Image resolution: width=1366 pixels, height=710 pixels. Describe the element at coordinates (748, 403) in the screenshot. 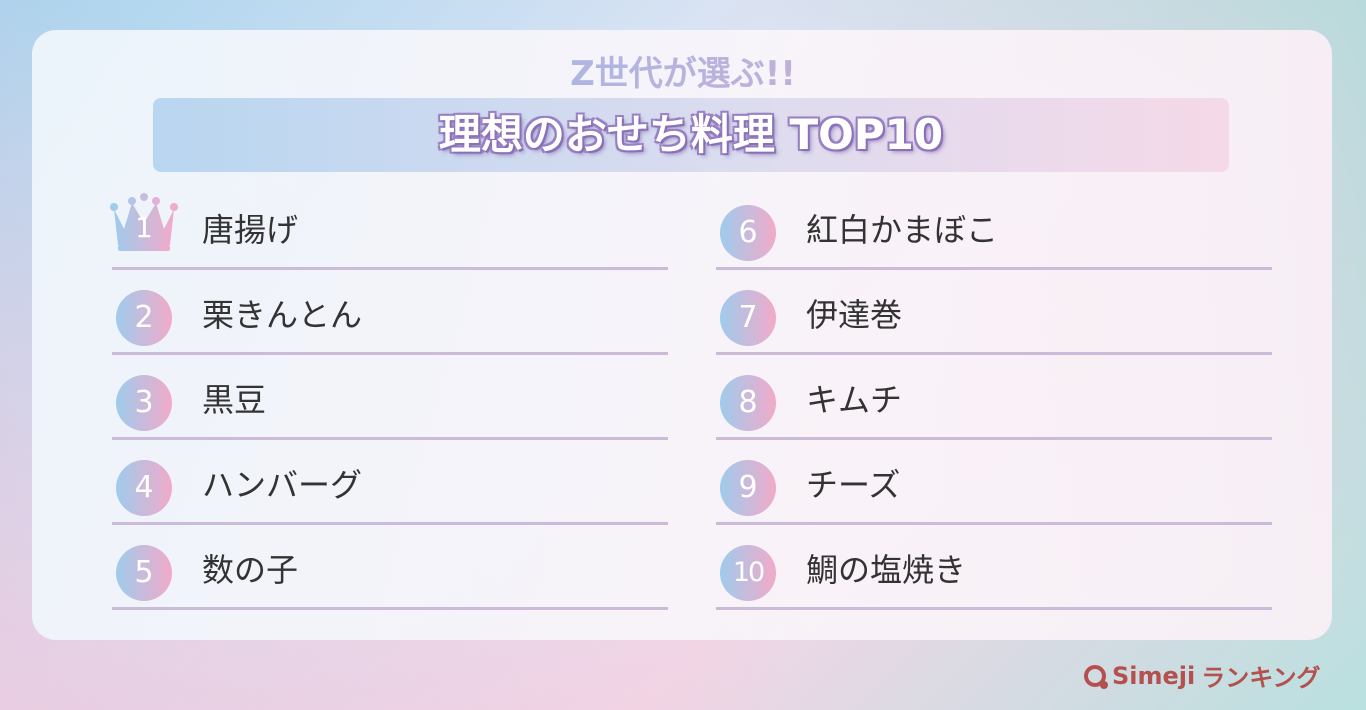

I see `rank-badge: 8` at that location.